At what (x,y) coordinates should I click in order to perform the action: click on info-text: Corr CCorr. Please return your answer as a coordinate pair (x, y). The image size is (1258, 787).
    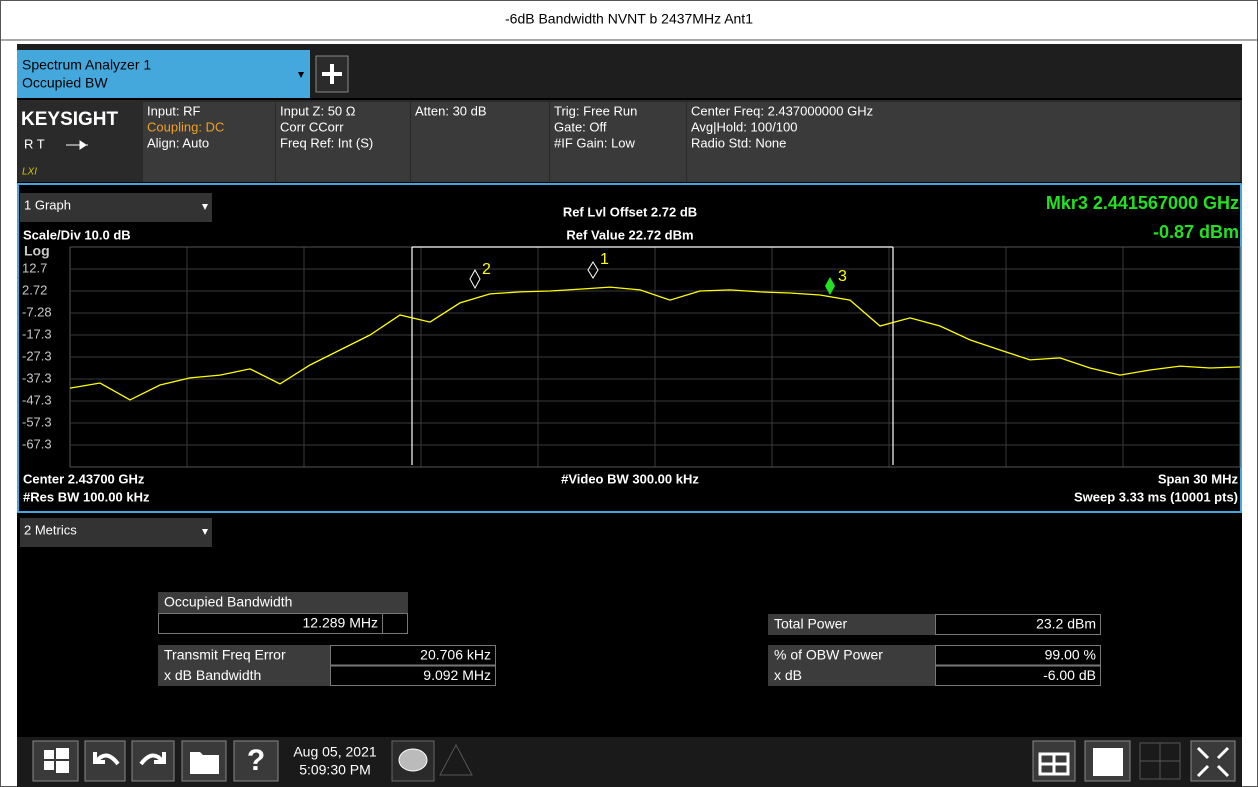
    Looking at the image, I should click on (312, 126).